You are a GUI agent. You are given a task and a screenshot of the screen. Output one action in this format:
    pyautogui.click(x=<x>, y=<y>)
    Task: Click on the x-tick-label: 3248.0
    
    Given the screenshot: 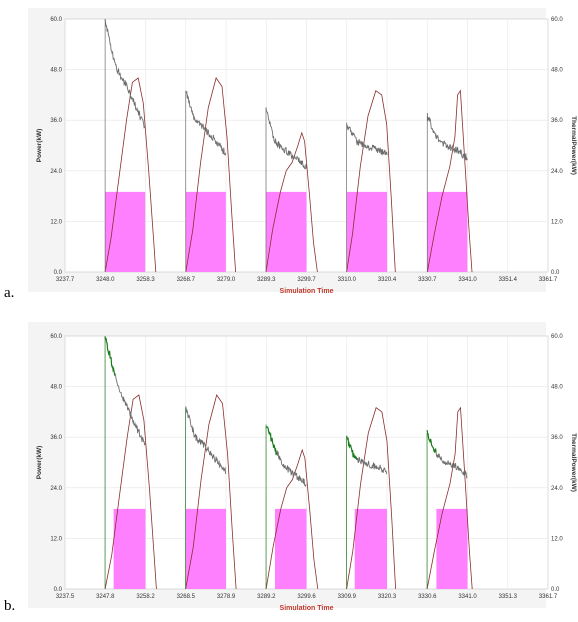 What is the action you would take?
    pyautogui.click(x=105, y=280)
    